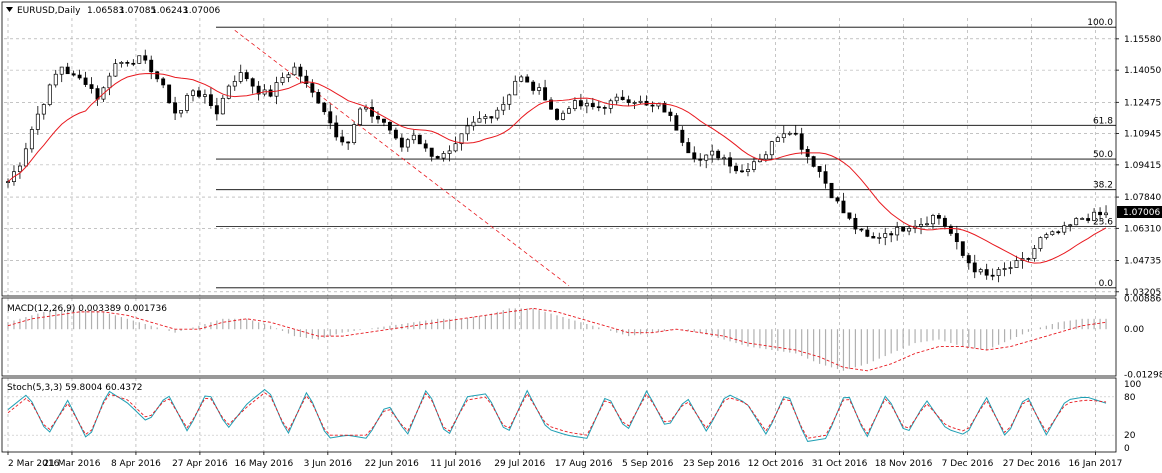  Describe the element at coordinates (1142, 135) in the screenshot. I see `y-tick-label: 1.10945` at that location.